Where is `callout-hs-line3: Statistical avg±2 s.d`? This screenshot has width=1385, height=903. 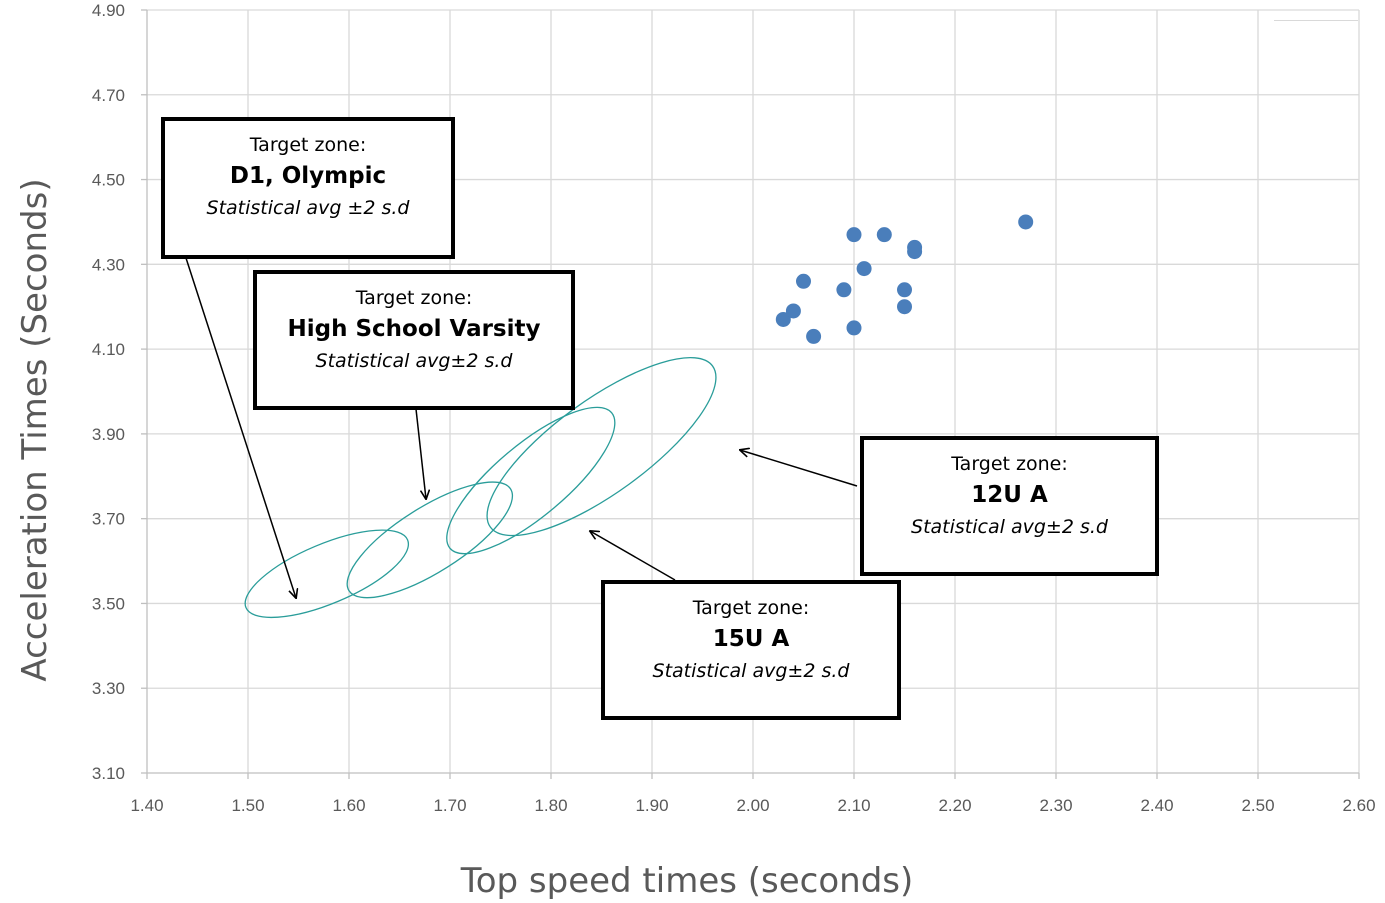
callout-hs-line3: Statistical avg±2 s.d is located at coordinates (414, 361).